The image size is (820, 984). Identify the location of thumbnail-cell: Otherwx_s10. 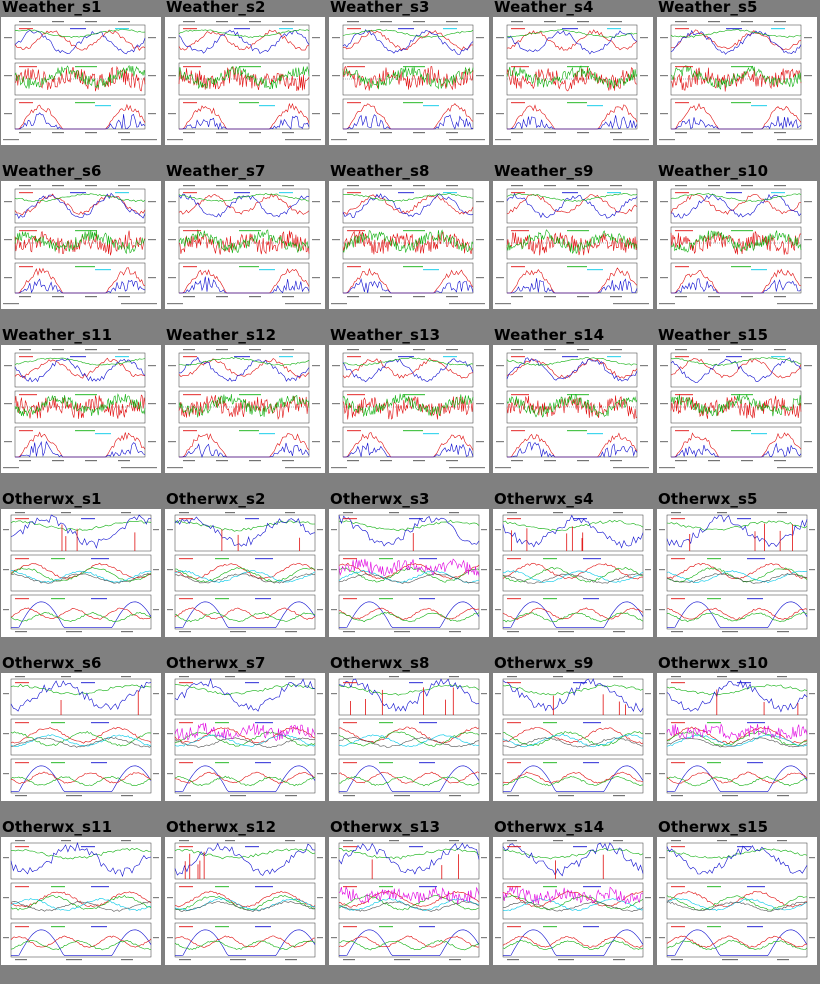
(737, 737).